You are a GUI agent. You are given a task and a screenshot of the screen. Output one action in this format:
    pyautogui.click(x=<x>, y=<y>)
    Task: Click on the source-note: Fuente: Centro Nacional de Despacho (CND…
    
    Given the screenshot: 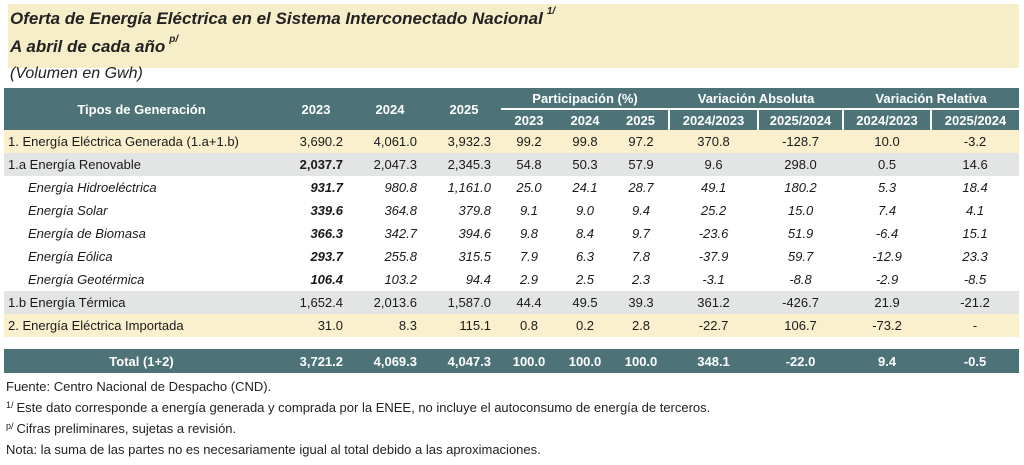 What is the action you would take?
    pyautogui.click(x=139, y=386)
    